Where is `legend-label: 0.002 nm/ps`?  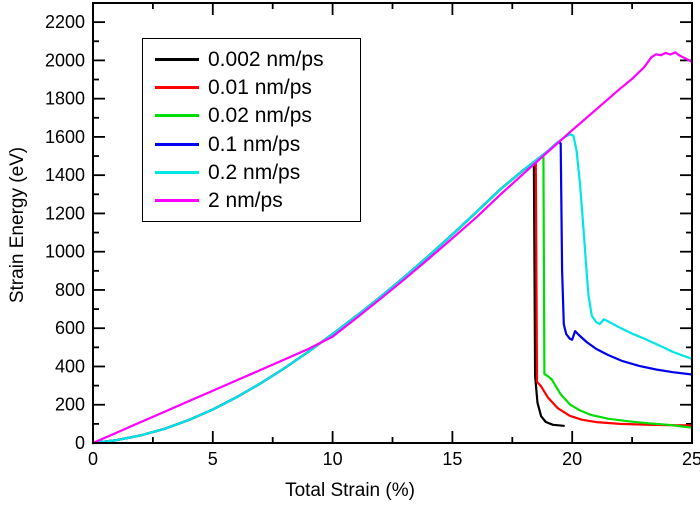
legend-label: 0.002 nm/ps is located at coordinates (266, 59).